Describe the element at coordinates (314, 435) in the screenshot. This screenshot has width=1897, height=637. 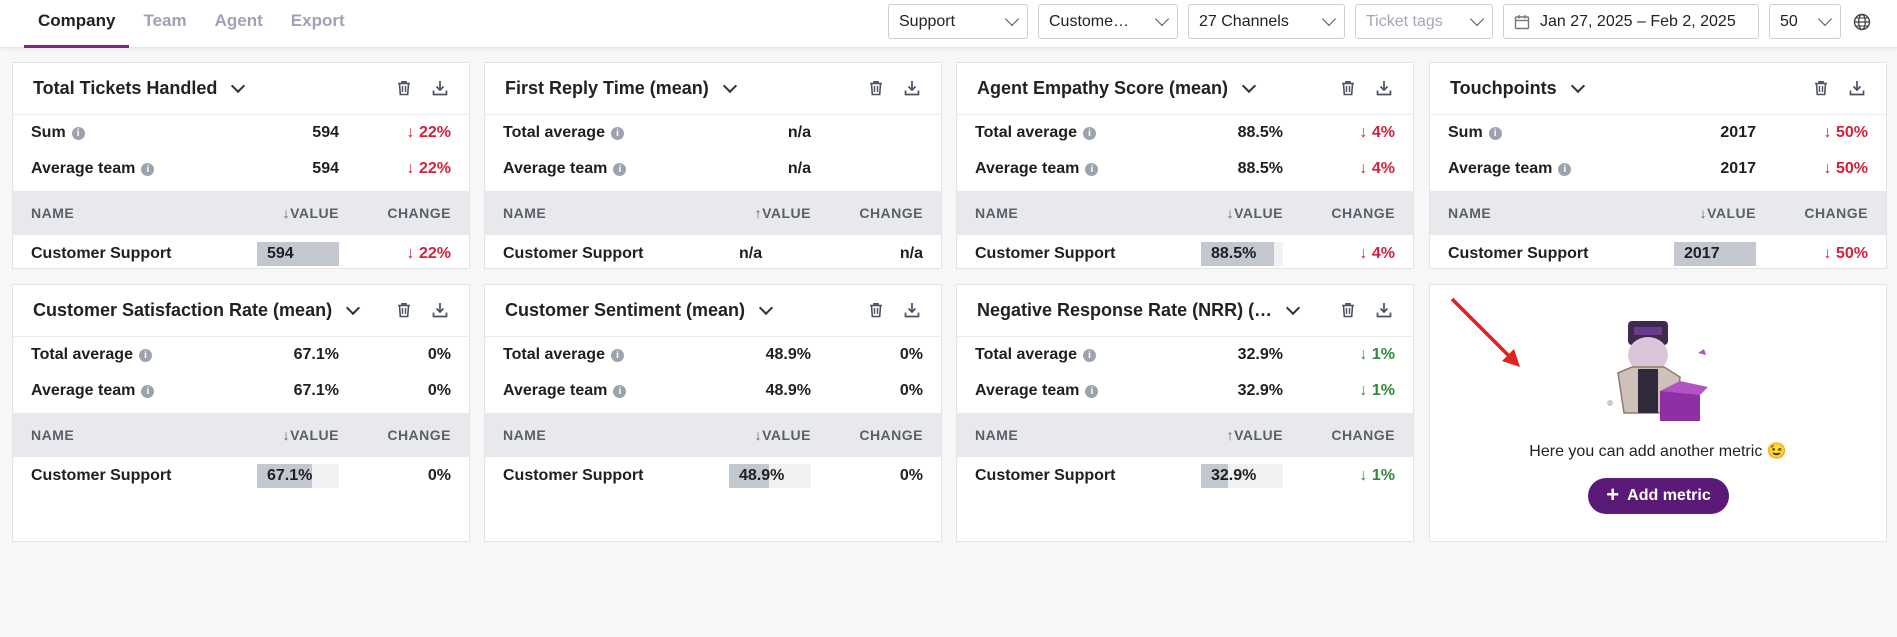
I see `column-header-value-label: VALUE` at that location.